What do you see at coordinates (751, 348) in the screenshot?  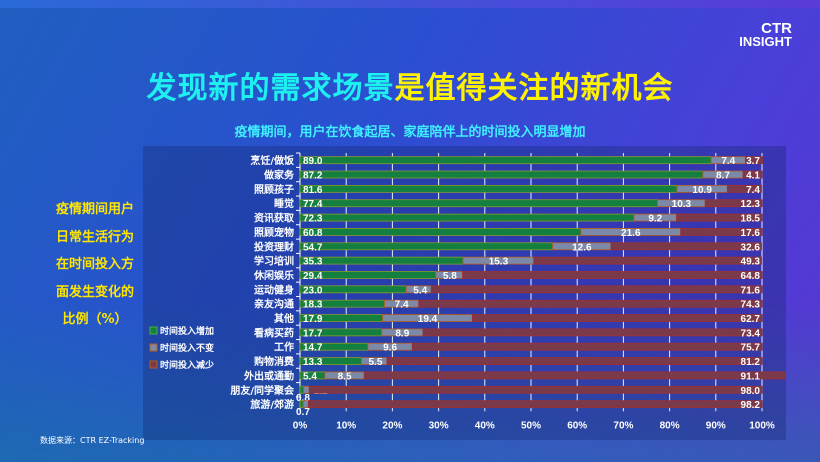 I see `data-label: 75.7` at bounding box center [751, 348].